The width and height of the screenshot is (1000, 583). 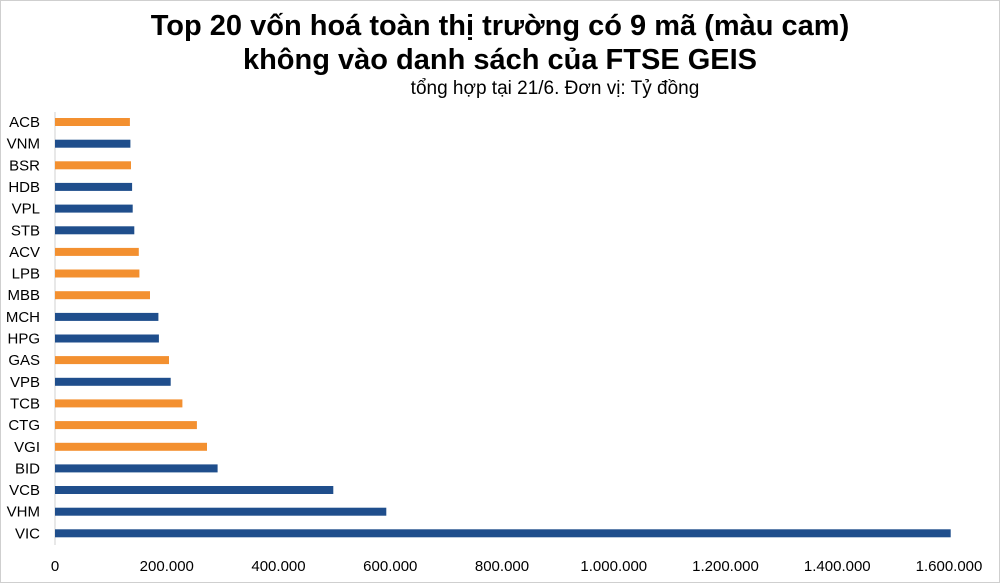 What do you see at coordinates (97, 273) in the screenshot?
I see `bar-lpb` at bounding box center [97, 273].